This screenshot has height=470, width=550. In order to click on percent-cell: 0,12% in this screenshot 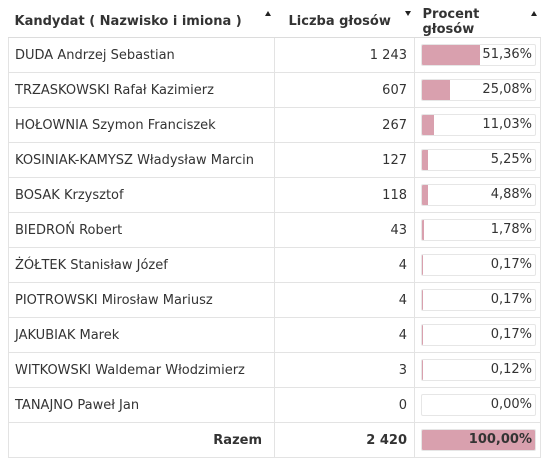, I will do `click(477, 370)`.